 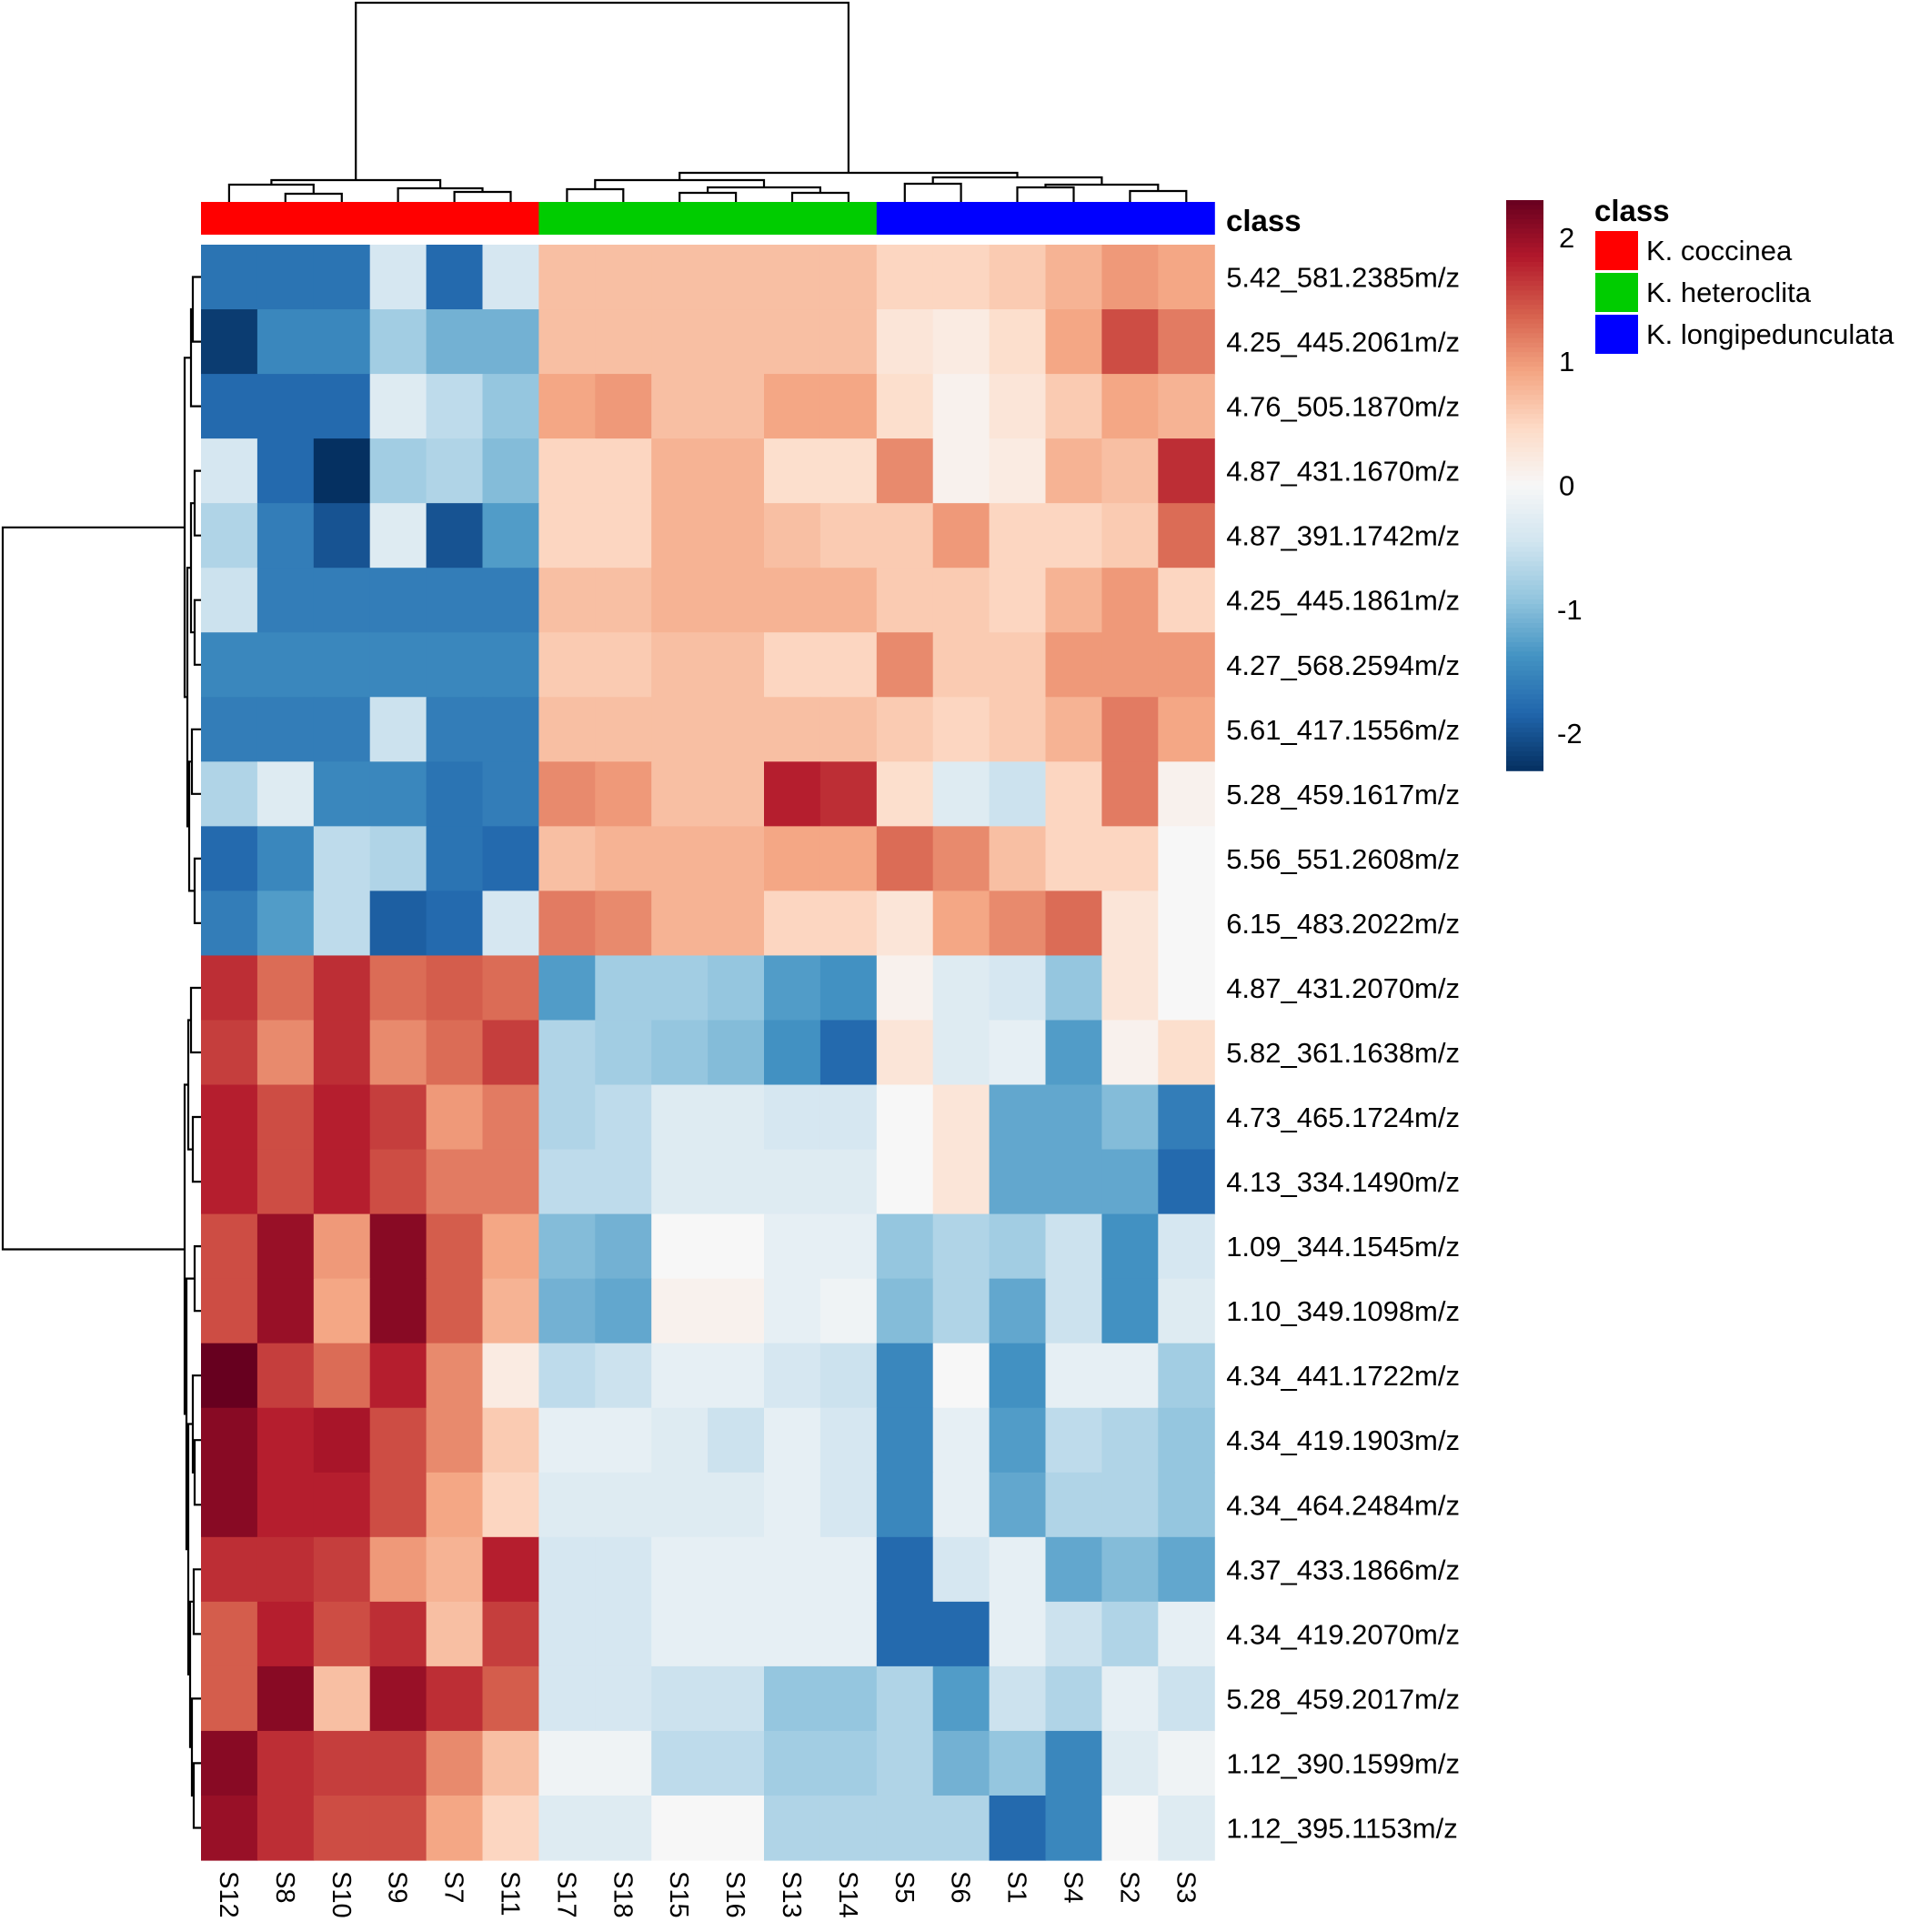 What do you see at coordinates (1343, 665) in the screenshot?
I see `row-label: 4.27_568.2594m/z` at bounding box center [1343, 665].